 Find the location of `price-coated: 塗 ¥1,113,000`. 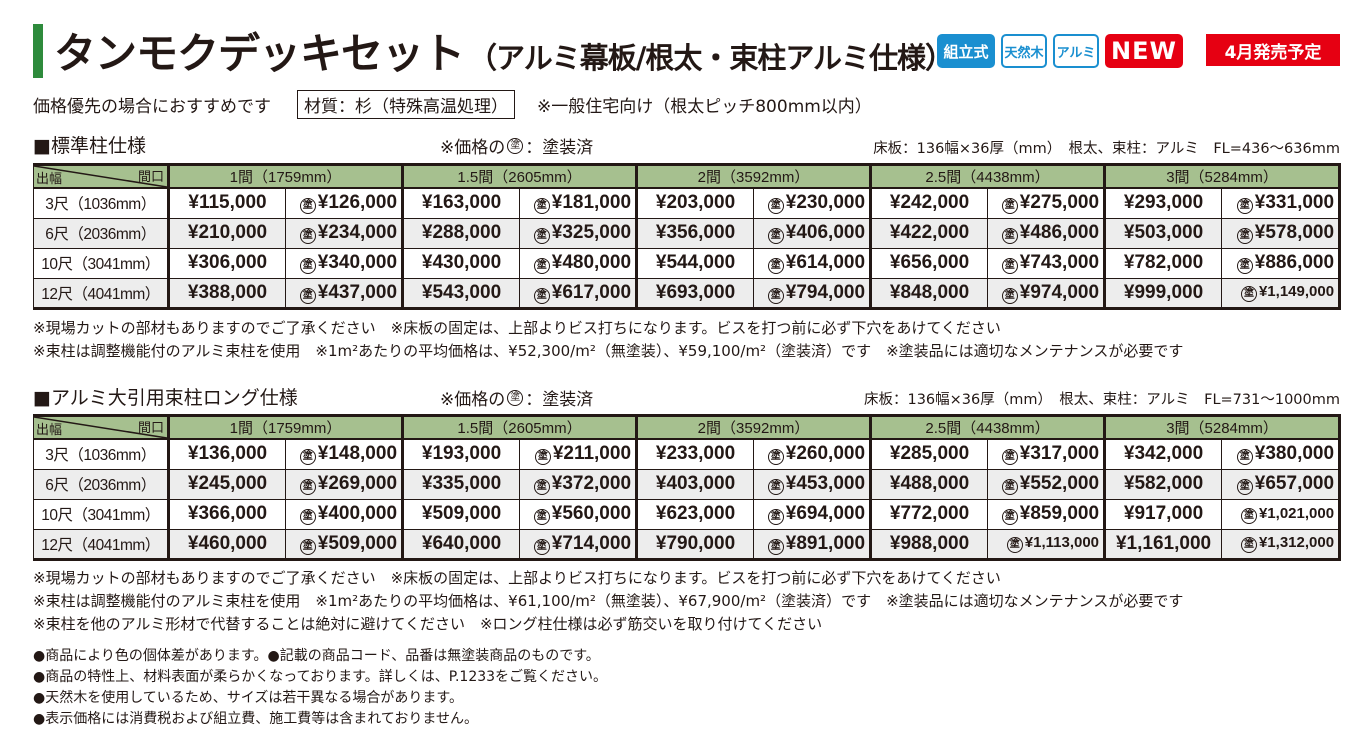

price-coated: 塗 ¥1,113,000 is located at coordinates (1047, 544).